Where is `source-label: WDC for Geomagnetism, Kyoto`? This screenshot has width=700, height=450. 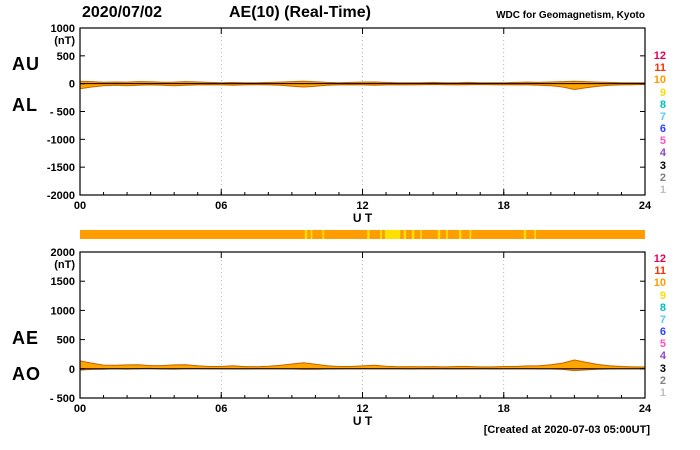
source-label: WDC for Geomagnetism, Kyoto is located at coordinates (570, 15).